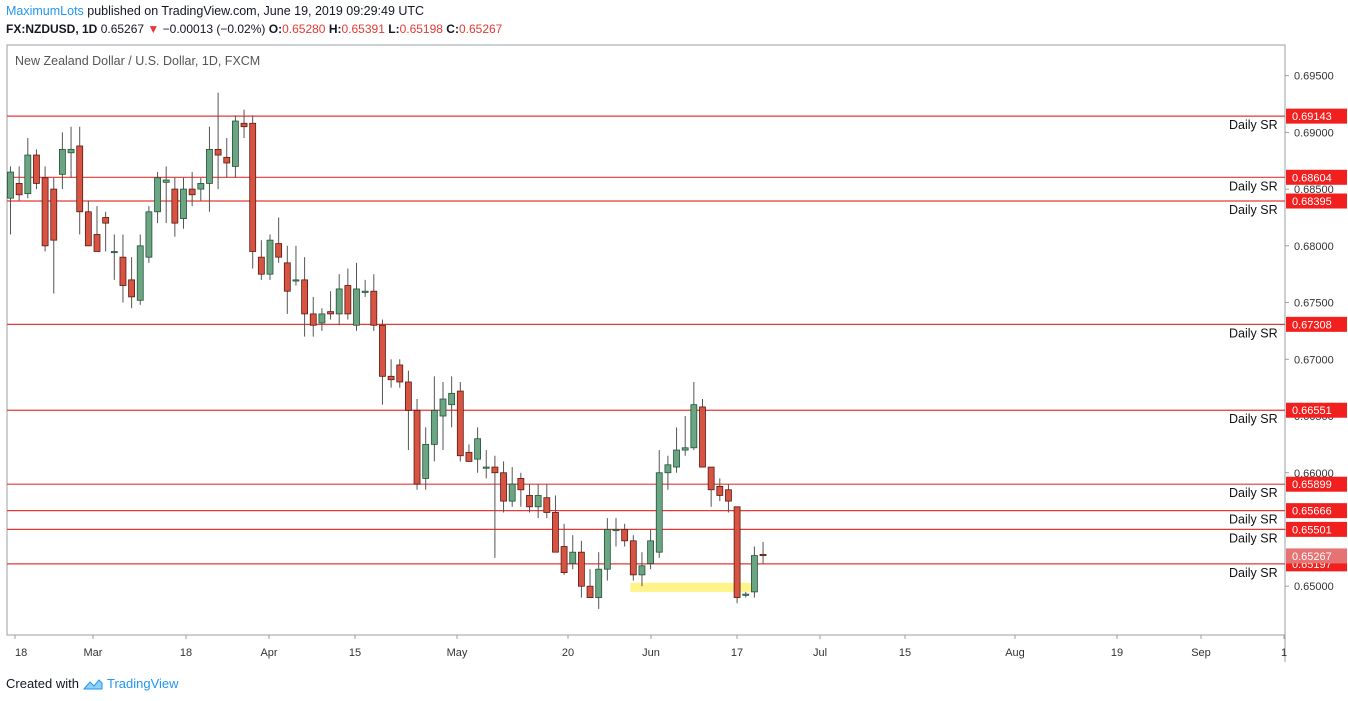 This screenshot has height=701, width=1348. What do you see at coordinates (1312, 485) in the screenshot?
I see `sr-price-label: 0.65899` at bounding box center [1312, 485].